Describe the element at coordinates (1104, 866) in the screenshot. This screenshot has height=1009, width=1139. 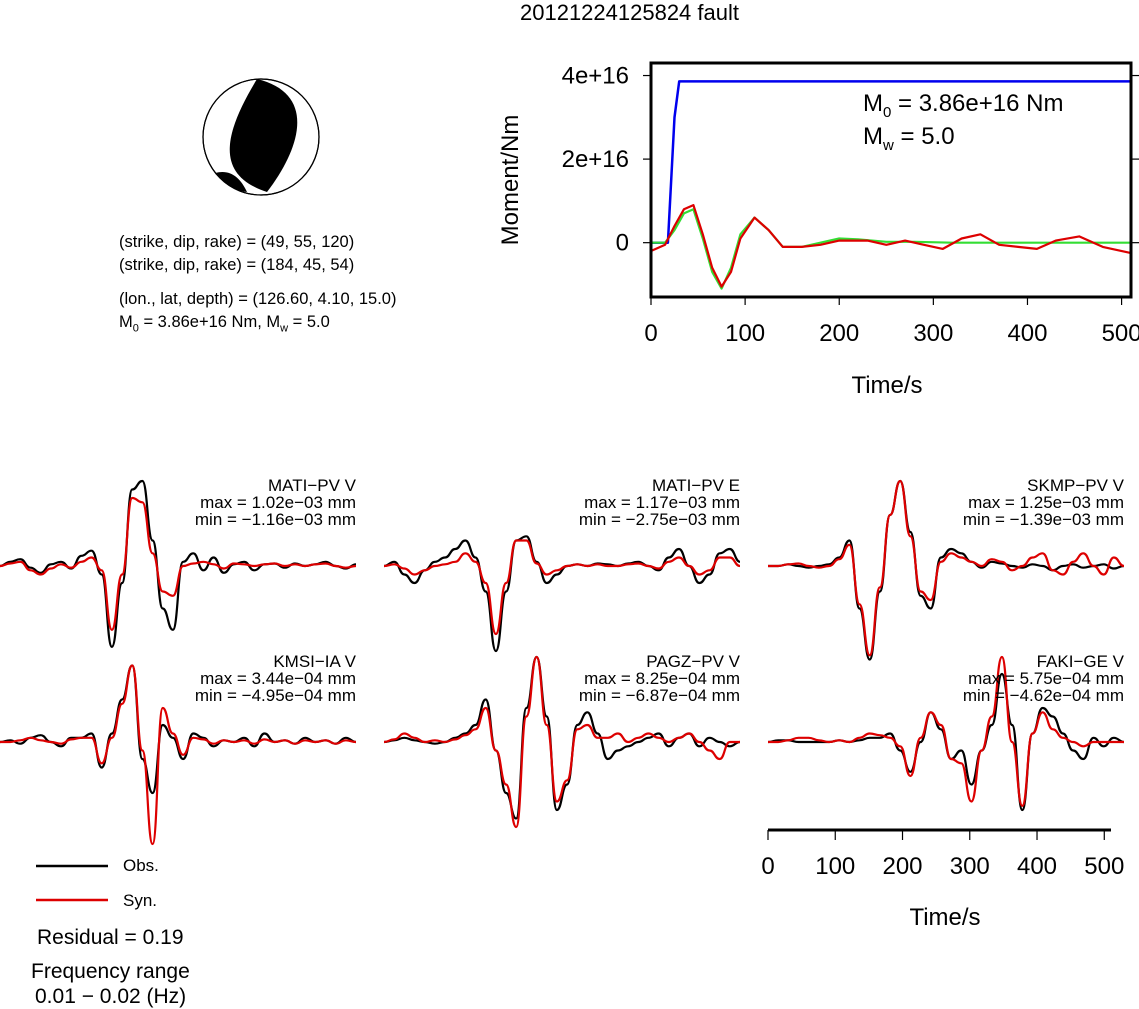
I see `wave-xtick-label: 500` at that location.